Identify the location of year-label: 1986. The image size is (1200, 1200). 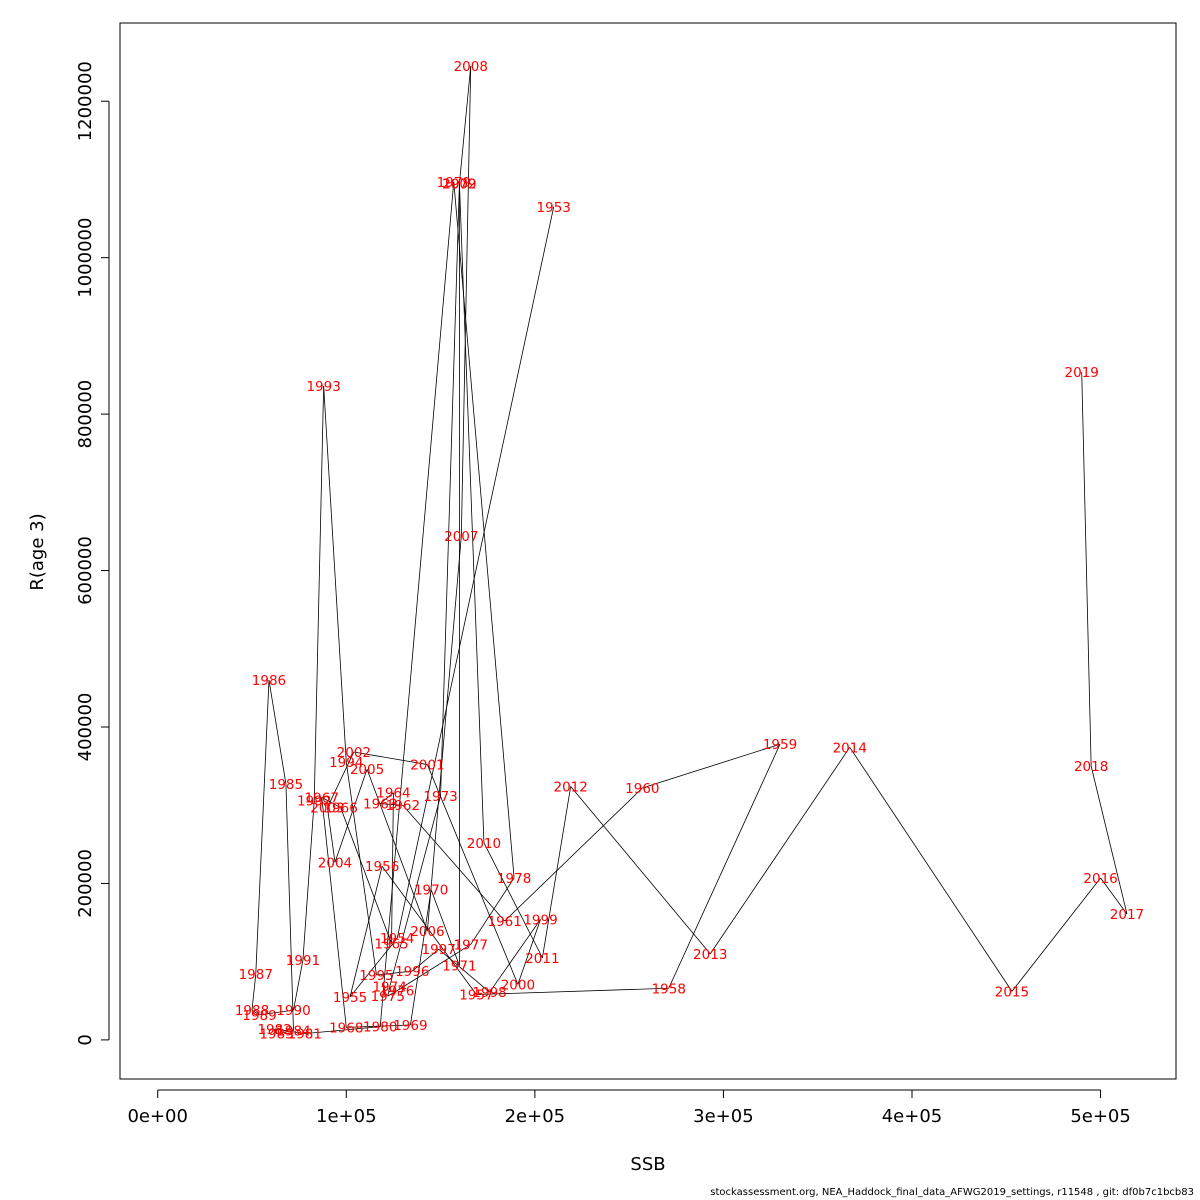
(269, 681).